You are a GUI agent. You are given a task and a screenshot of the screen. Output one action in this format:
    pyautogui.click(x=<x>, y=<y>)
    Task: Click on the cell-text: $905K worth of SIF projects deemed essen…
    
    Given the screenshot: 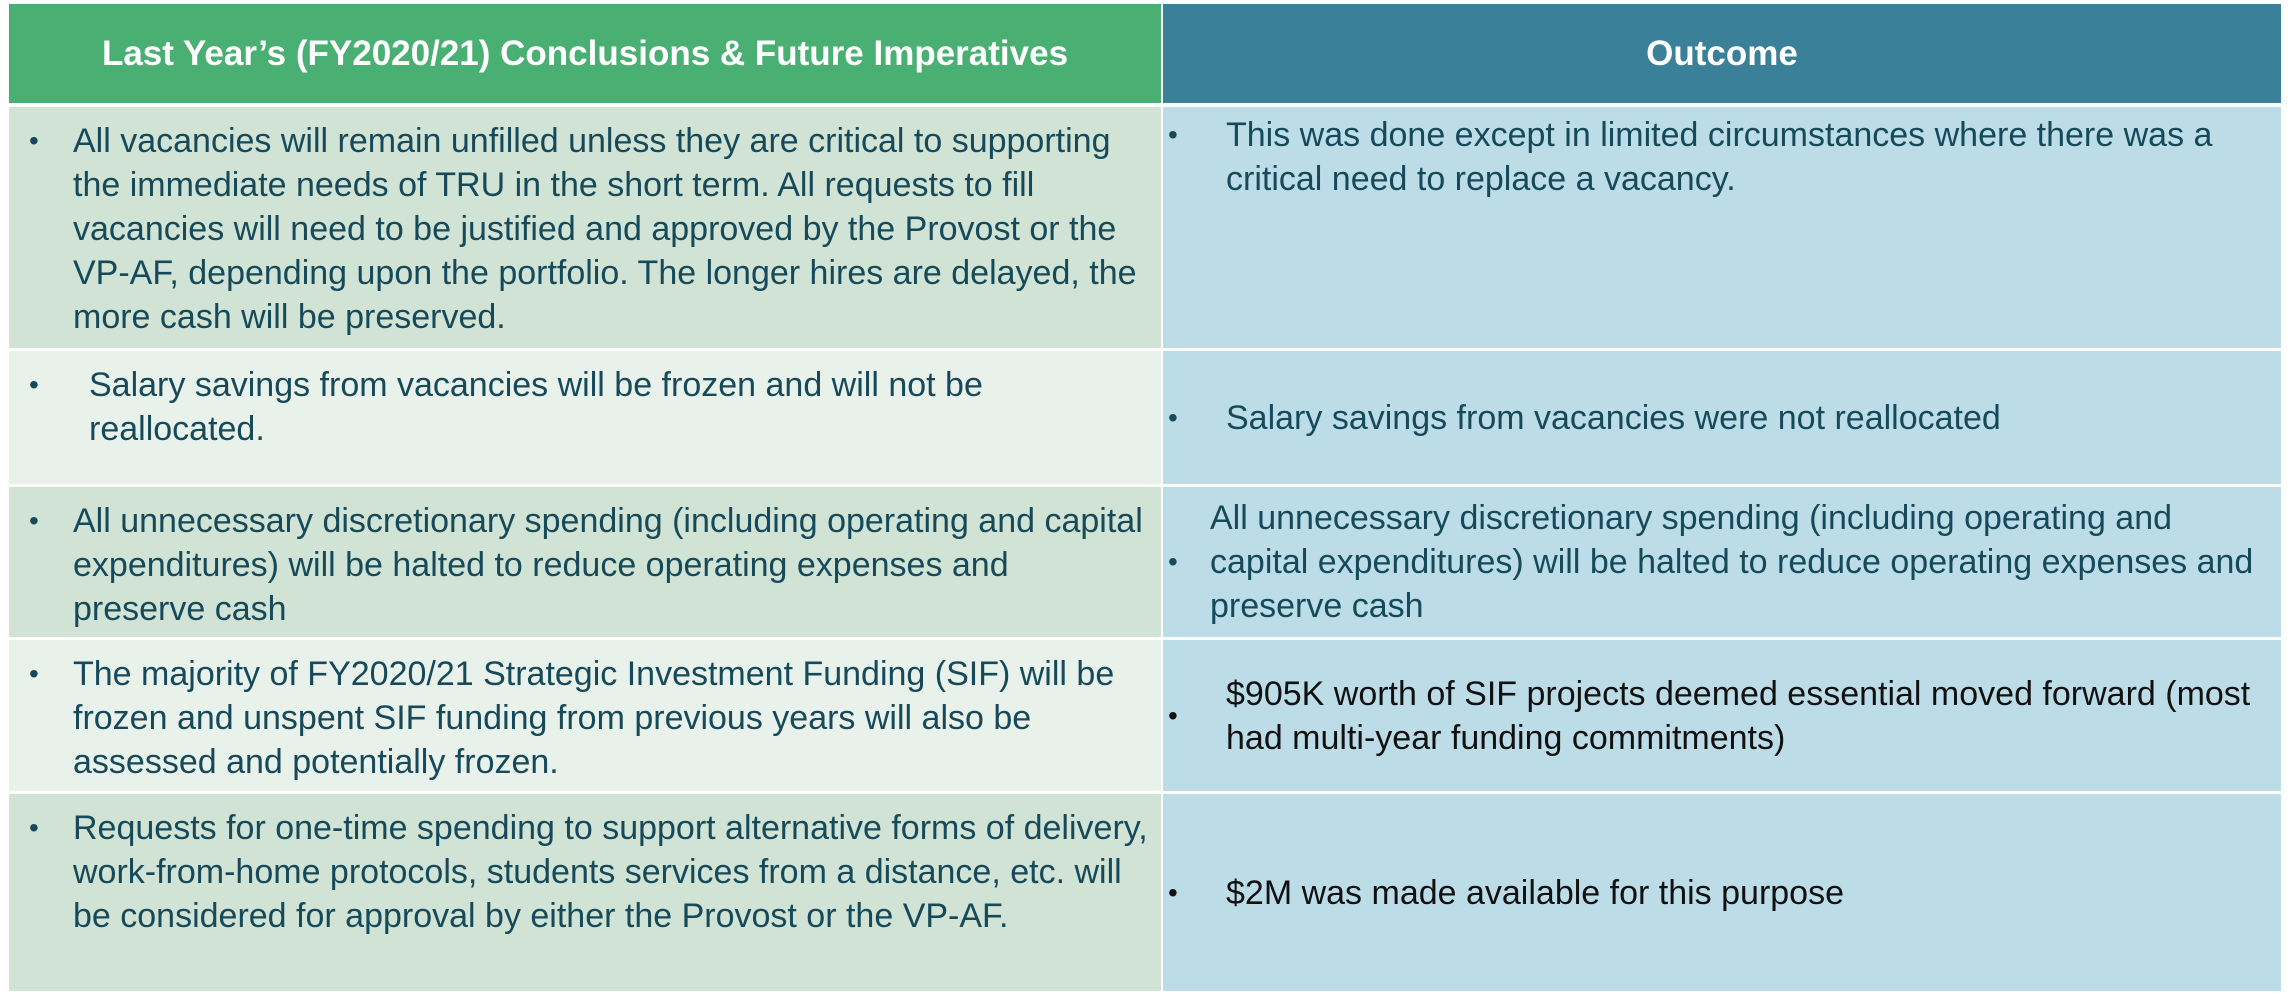 What is the action you would take?
    pyautogui.click(x=1738, y=715)
    